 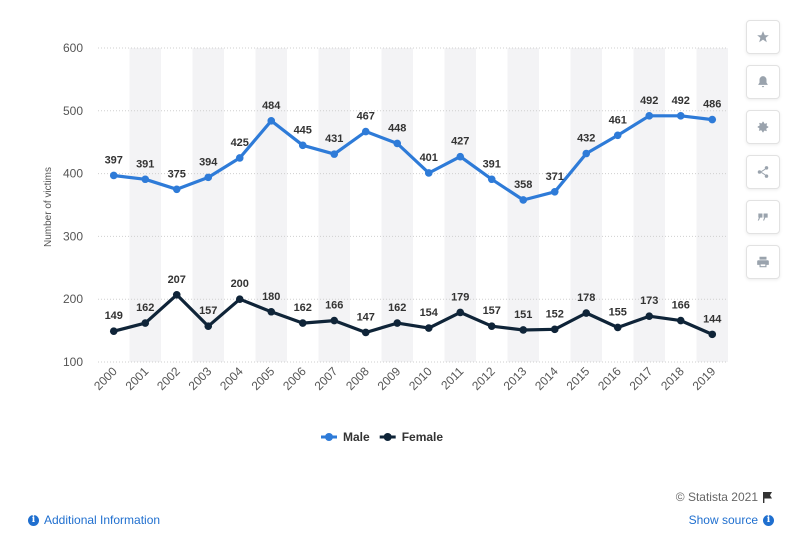 I want to click on data-label: 358, so click(x=523, y=185).